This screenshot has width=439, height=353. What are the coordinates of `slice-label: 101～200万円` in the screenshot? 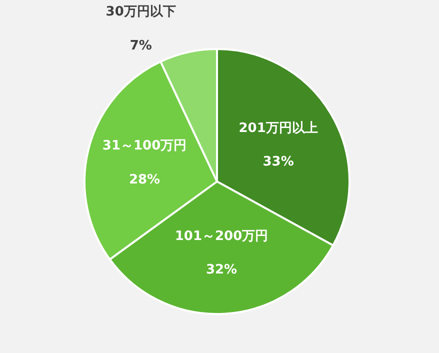 It's located at (221, 236).